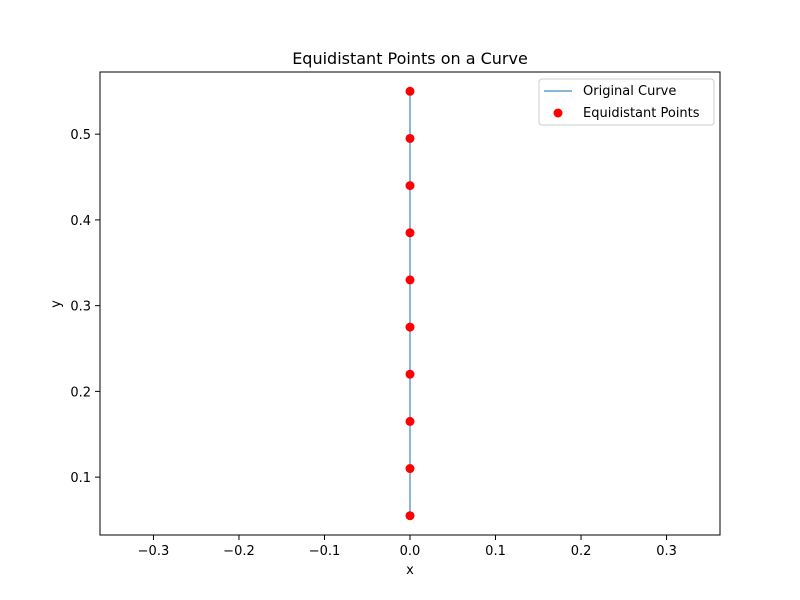 The image size is (800, 600). I want to click on y-axis-ticks: 0.1 0.2 0.3 0.4 0.5, so click(85, 307).